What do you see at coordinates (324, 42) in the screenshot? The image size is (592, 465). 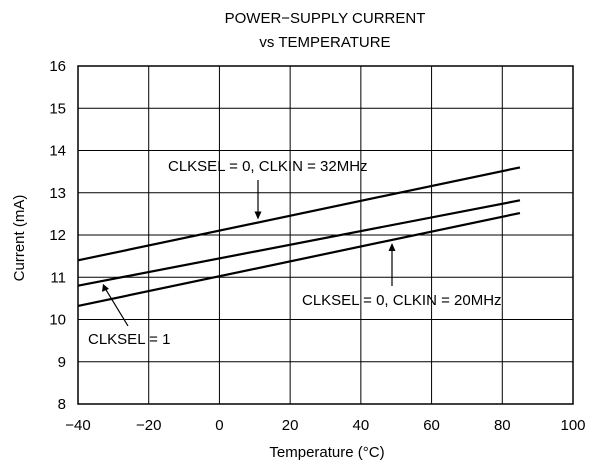 I see `chart-title-line-2: vs TEMPERATURE` at bounding box center [324, 42].